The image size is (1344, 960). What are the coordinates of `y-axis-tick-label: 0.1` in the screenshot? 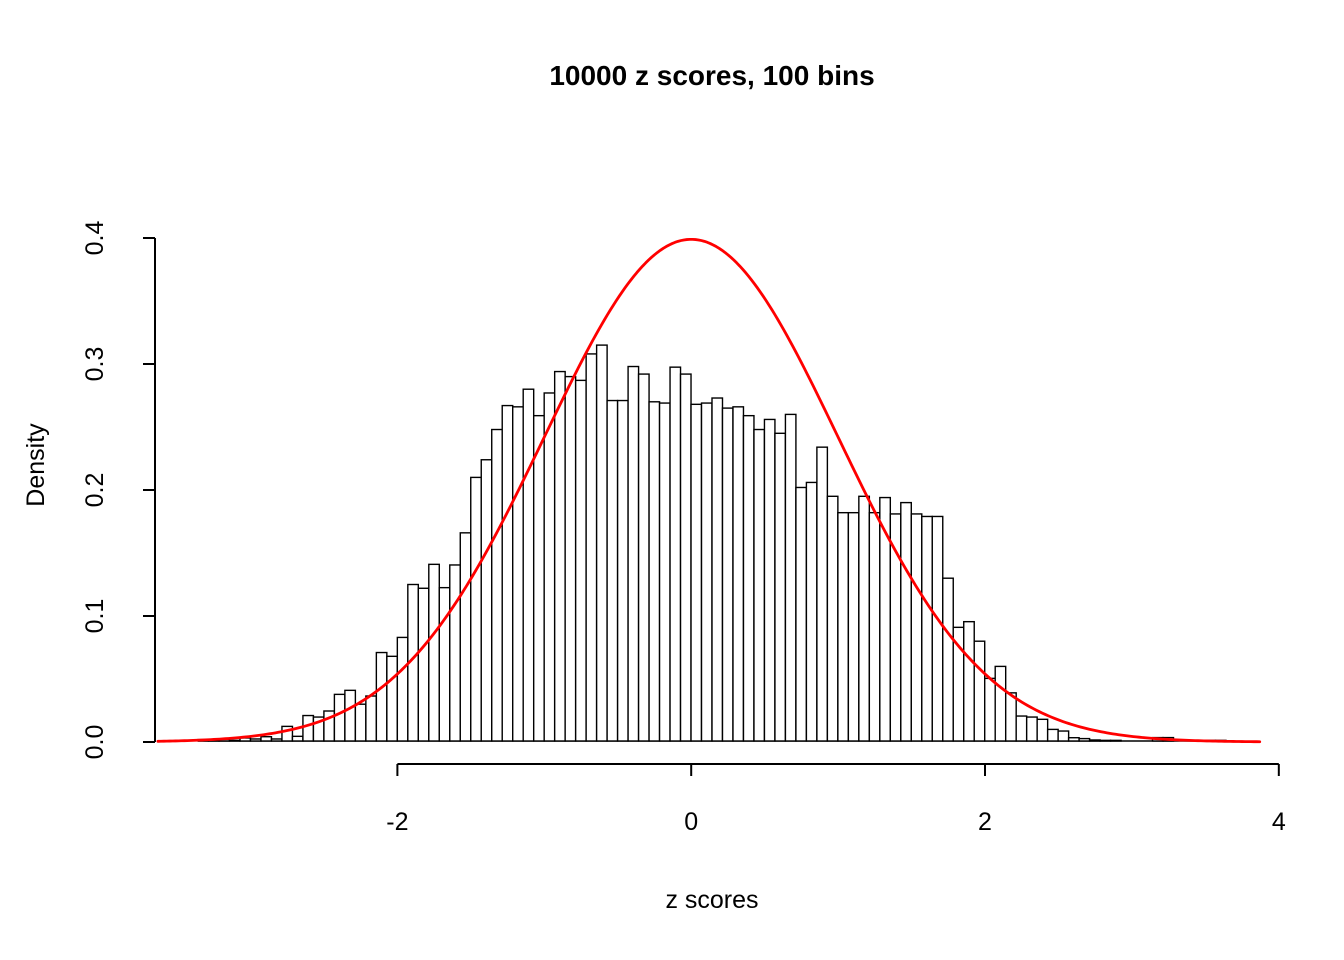 It's located at (95, 616).